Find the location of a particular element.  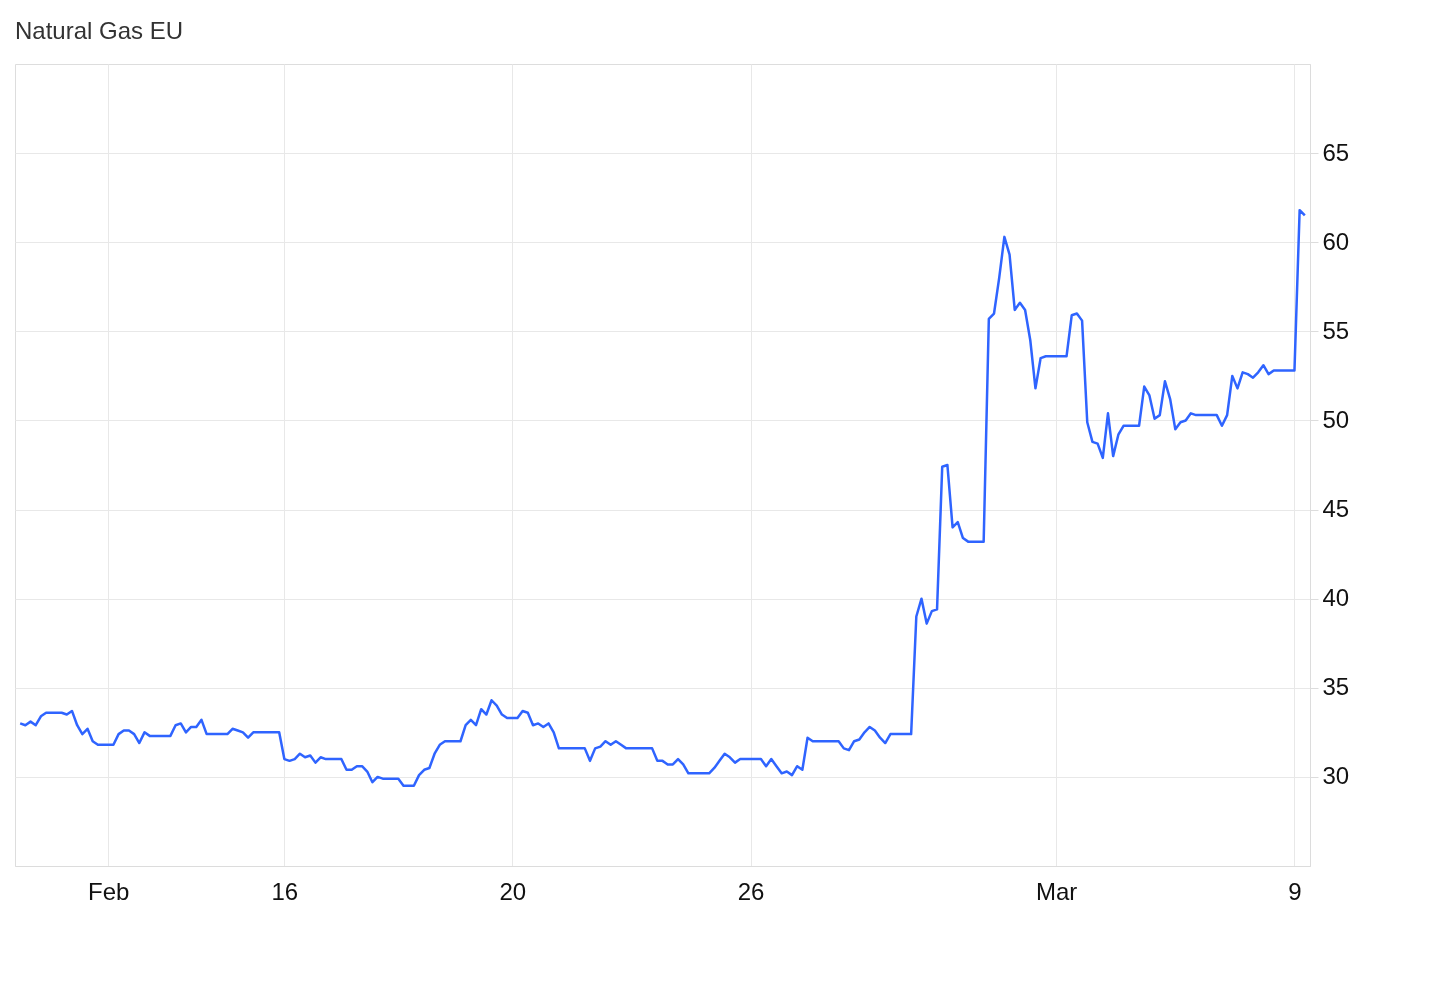

y-tick-label: 65 is located at coordinates (1336, 152).